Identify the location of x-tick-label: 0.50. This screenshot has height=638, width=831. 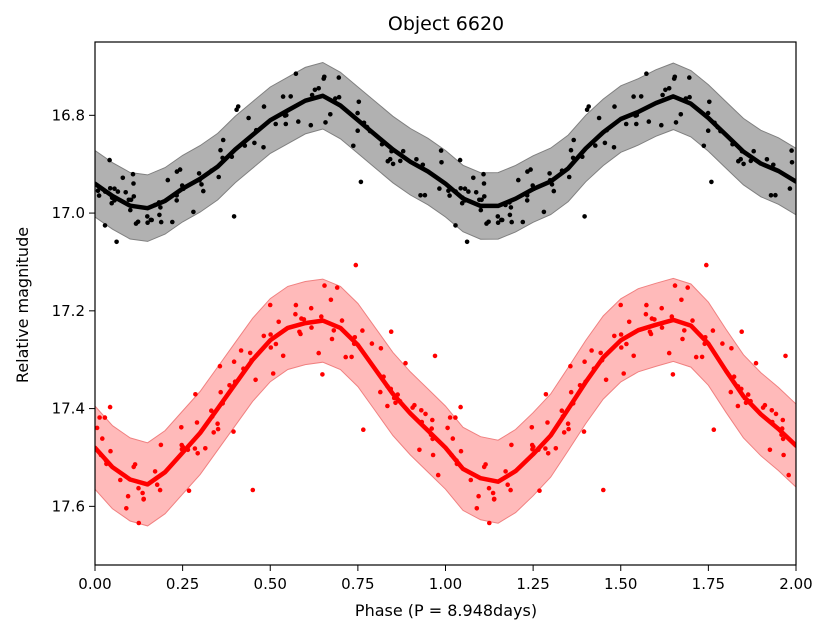
(270, 584).